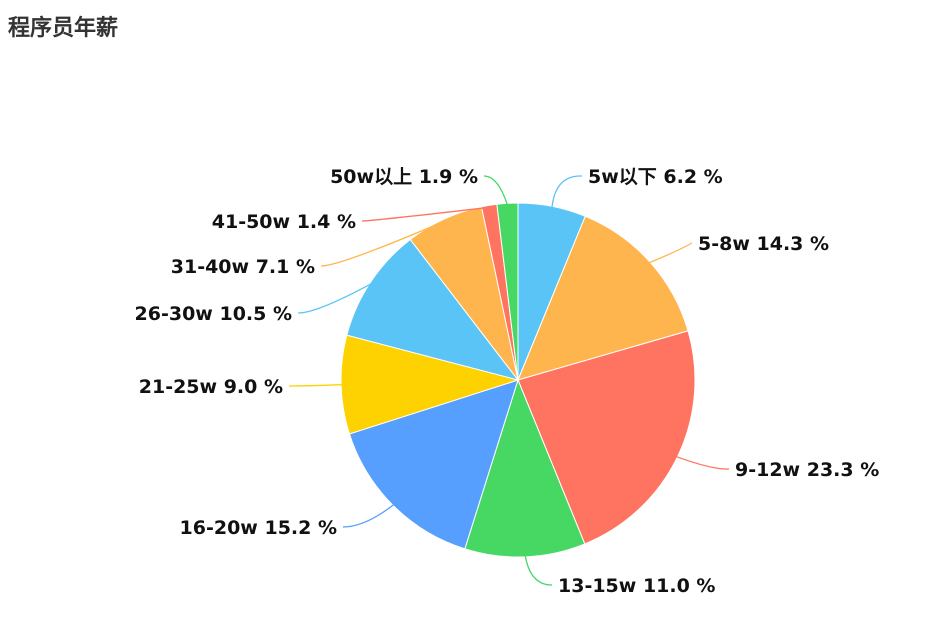 The width and height of the screenshot is (947, 628). I want to click on pie-label-name: 26-30w, so click(177, 314).